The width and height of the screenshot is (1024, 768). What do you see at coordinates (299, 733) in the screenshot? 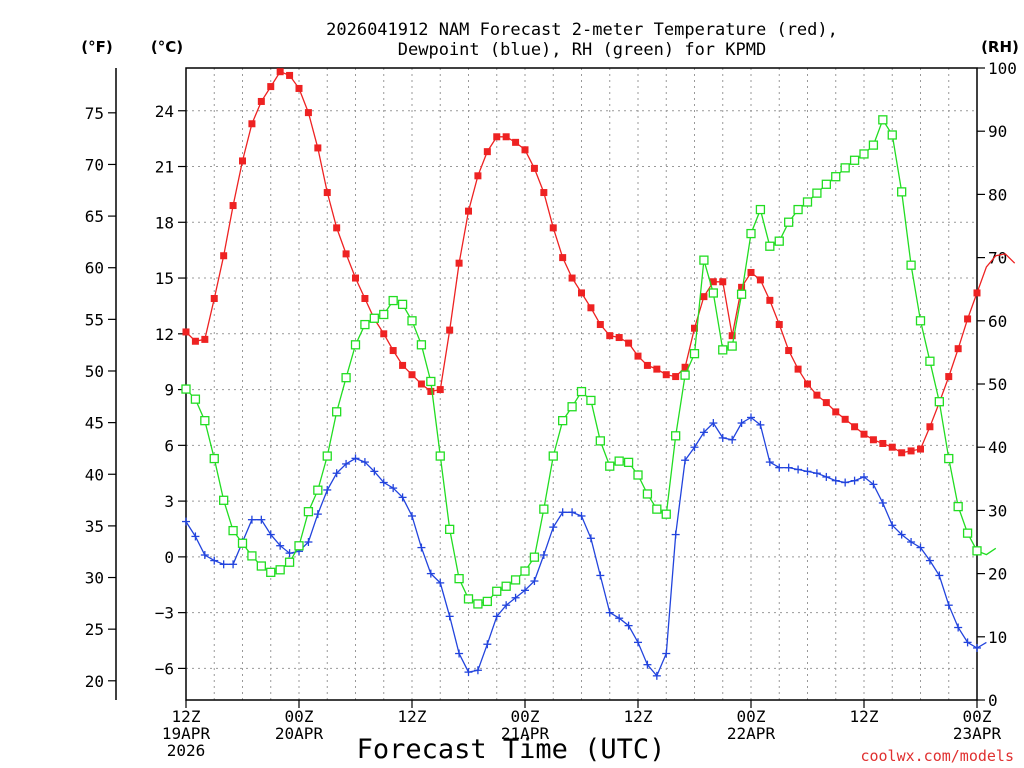
I see `x-tick-label: 20APR` at bounding box center [299, 733].